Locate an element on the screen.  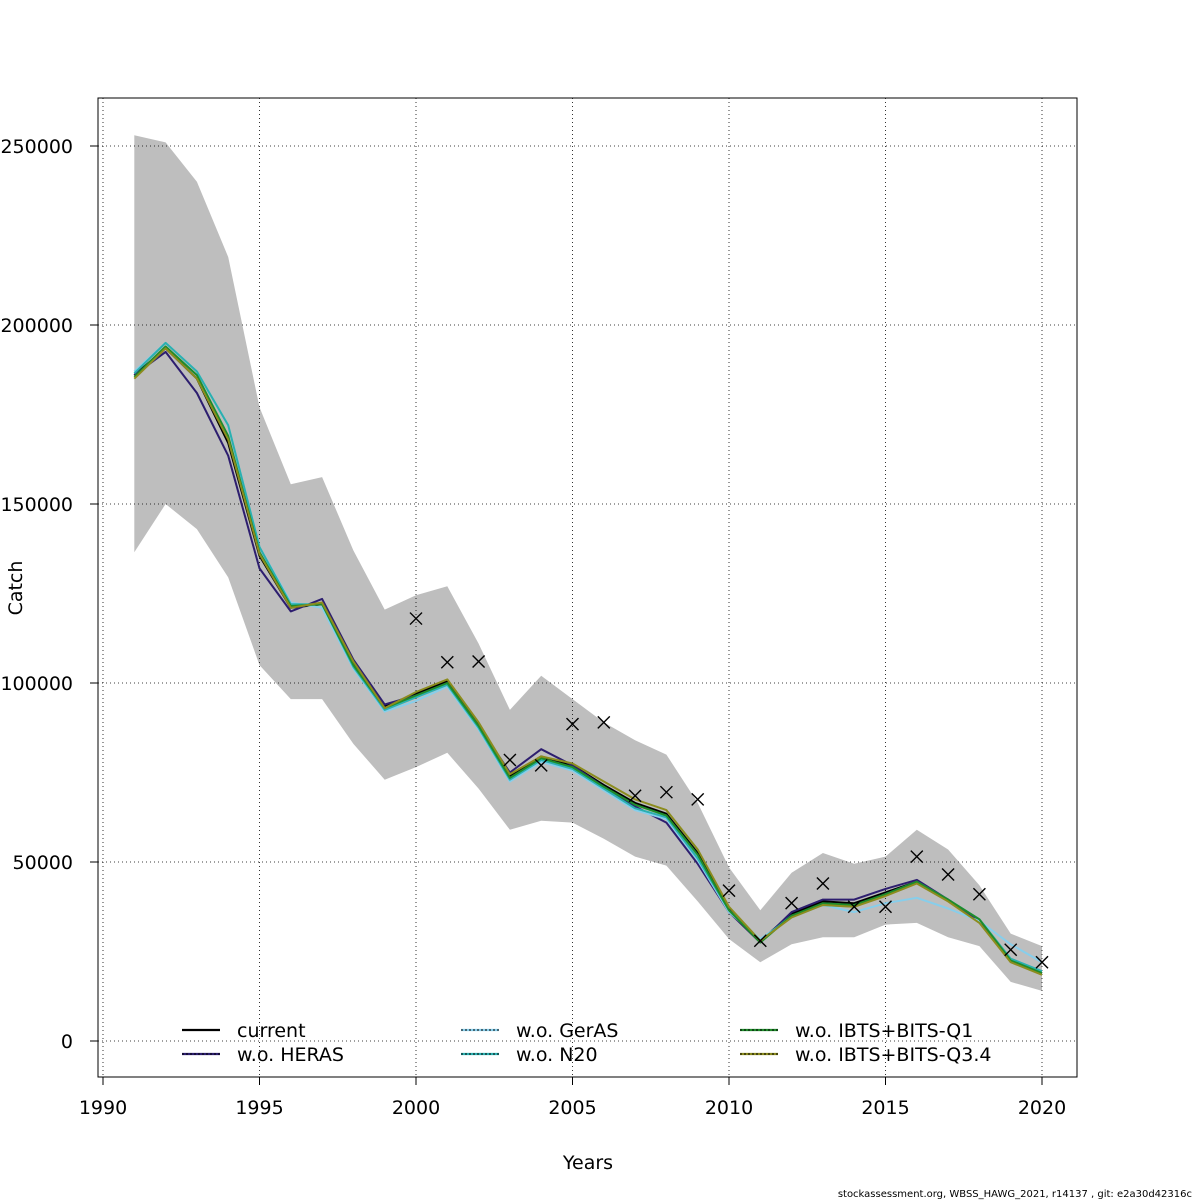
x-tick-label: 1995 is located at coordinates (259, 1108).